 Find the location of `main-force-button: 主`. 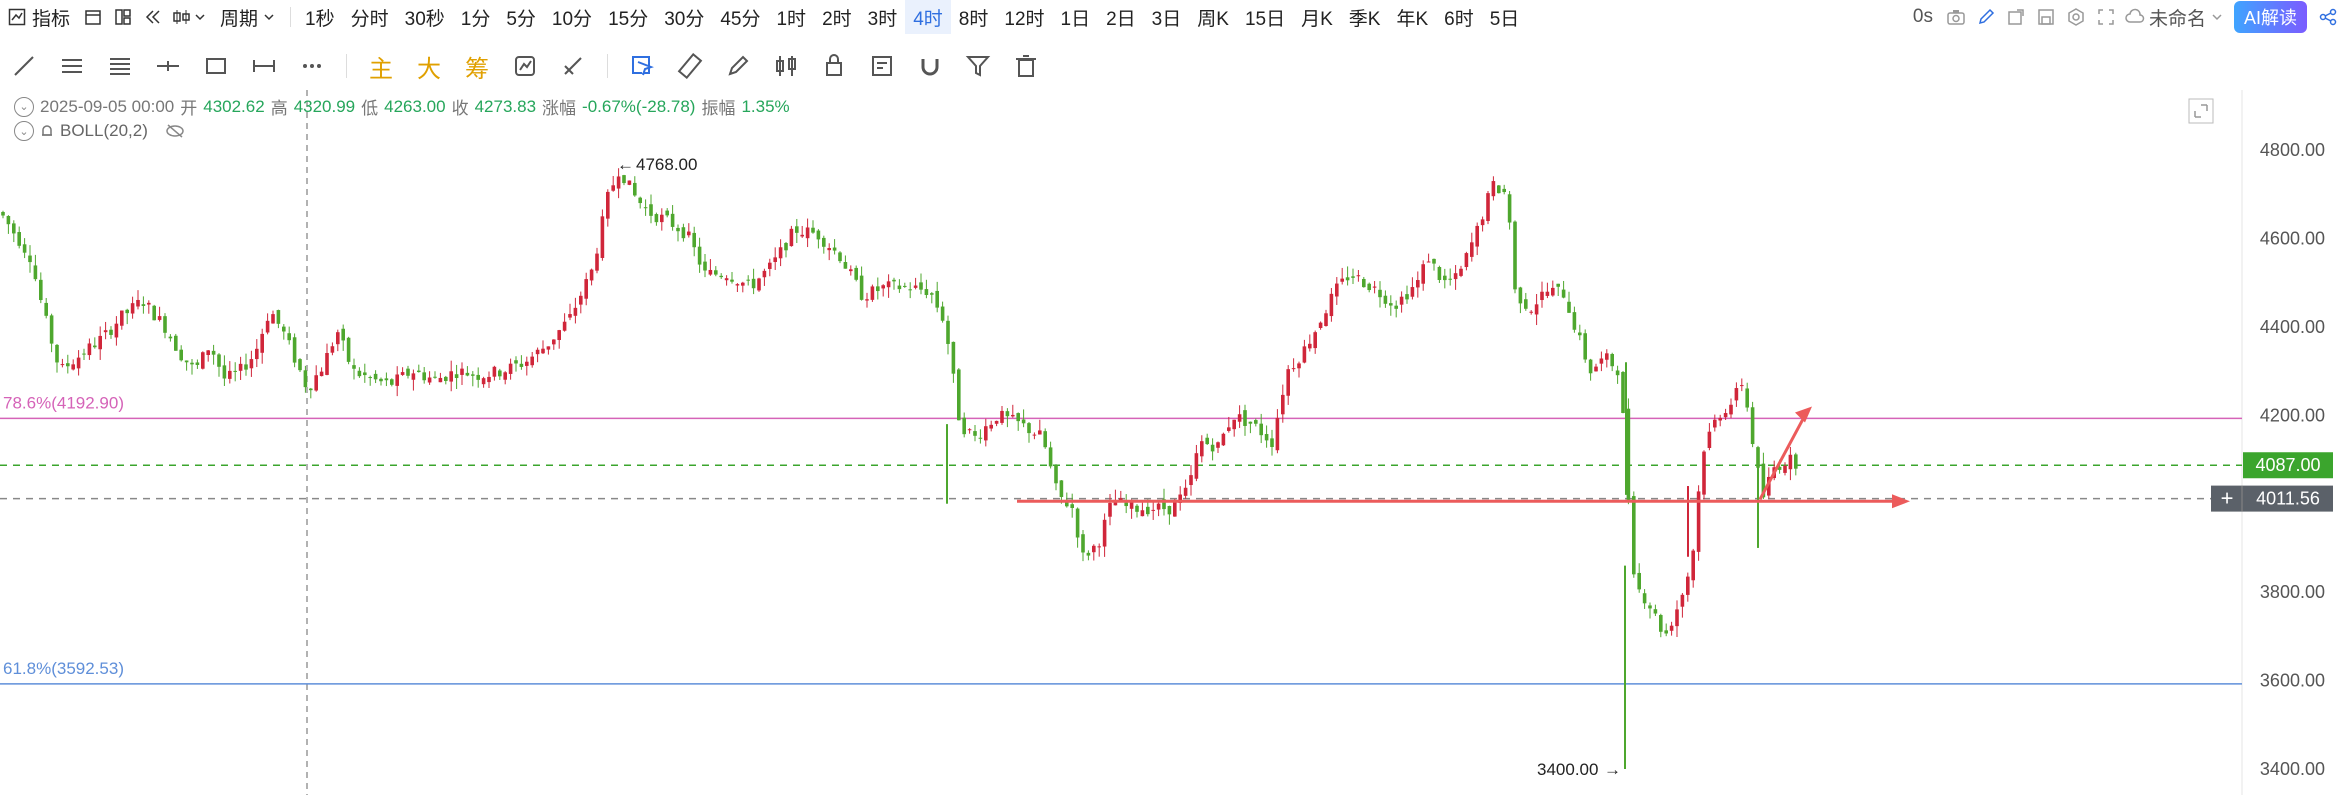

main-force-button: 主 is located at coordinates (381, 69).